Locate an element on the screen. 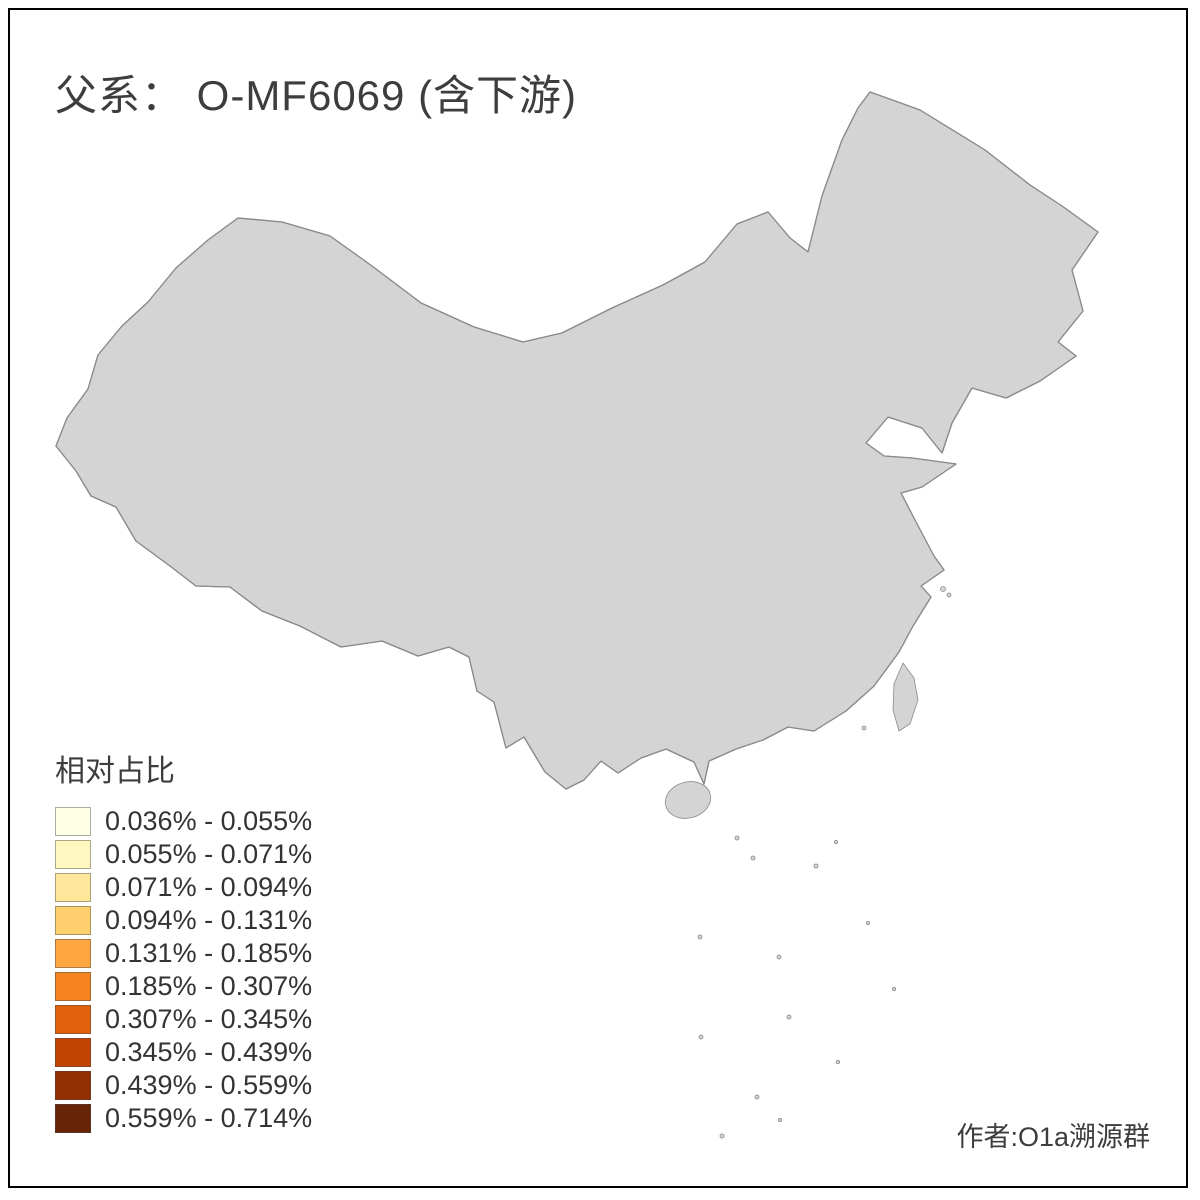  legend-label: 0.131% - 0.185% is located at coordinates (209, 953).